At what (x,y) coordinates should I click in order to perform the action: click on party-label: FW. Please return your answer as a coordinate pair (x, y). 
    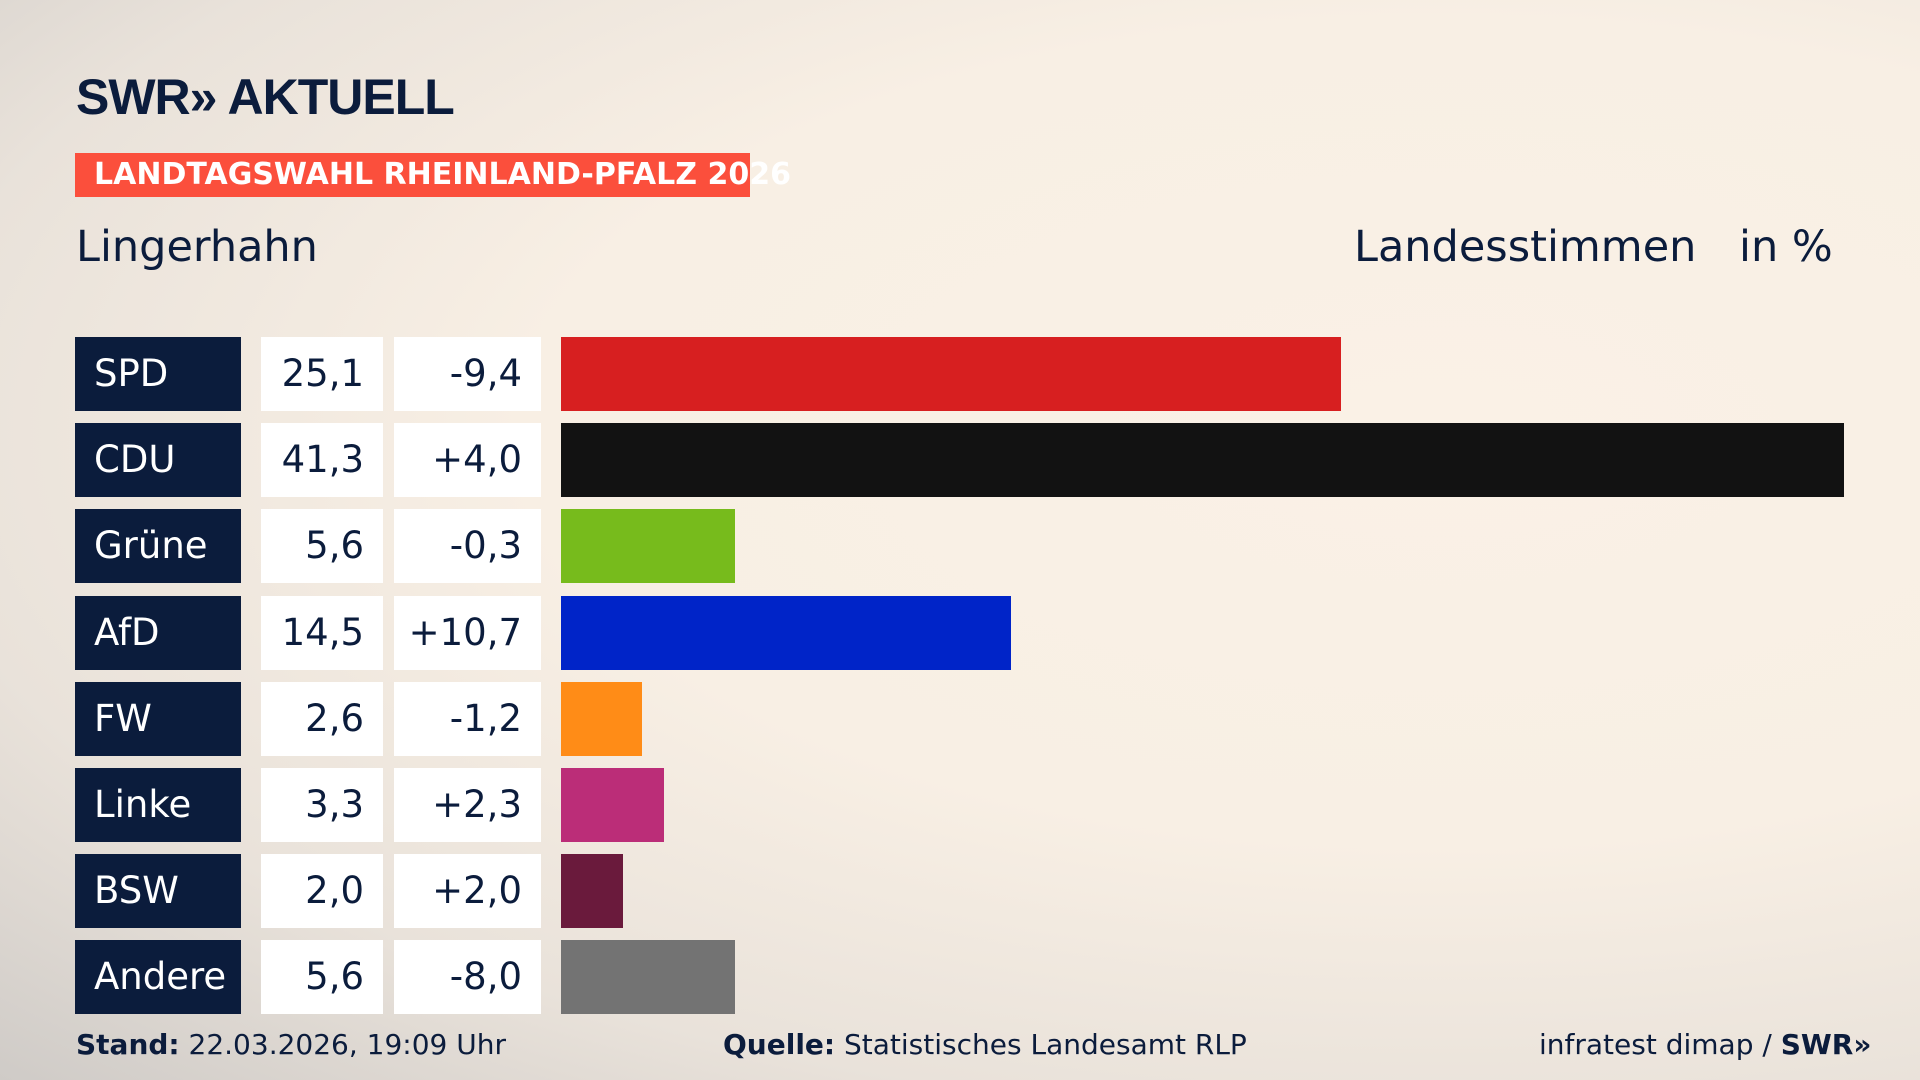
    Looking at the image, I should click on (158, 718).